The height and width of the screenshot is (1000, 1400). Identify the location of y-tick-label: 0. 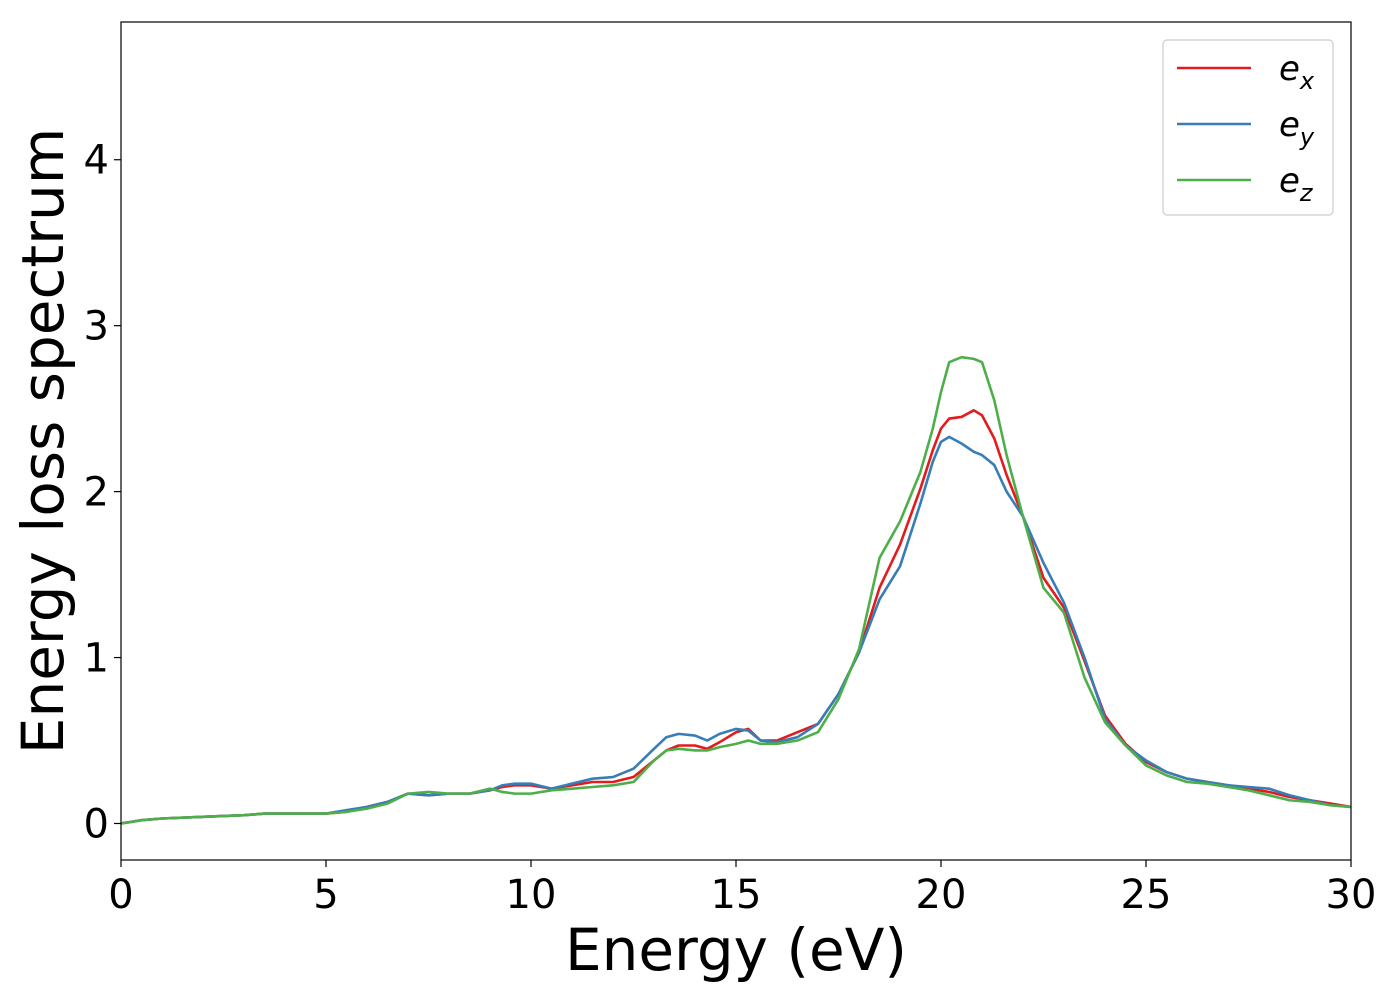
(96, 824).